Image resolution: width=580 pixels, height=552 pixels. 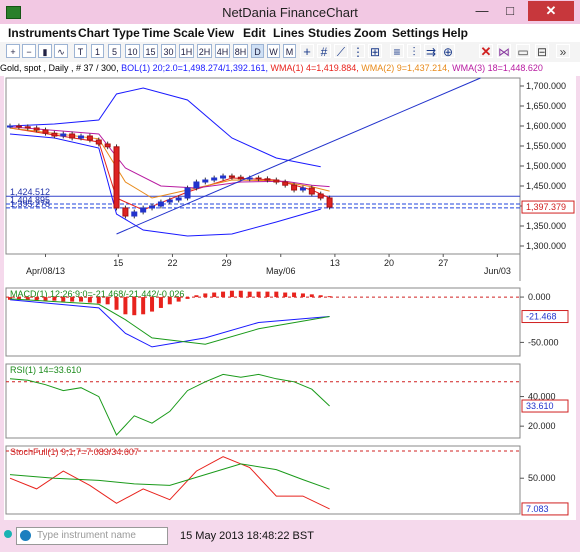 I want to click on diagonal-line-icon: ⟋, so click(x=341, y=51).